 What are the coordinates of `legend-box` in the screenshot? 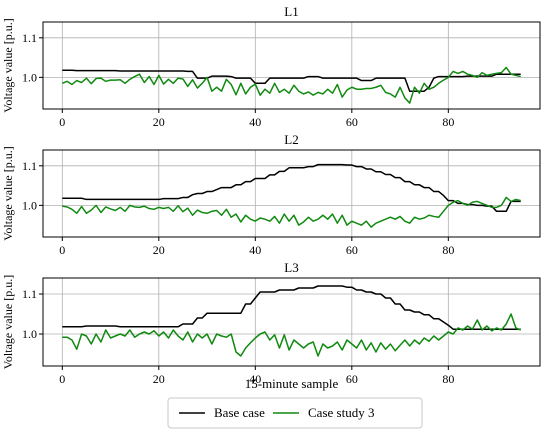 It's located at (295, 413).